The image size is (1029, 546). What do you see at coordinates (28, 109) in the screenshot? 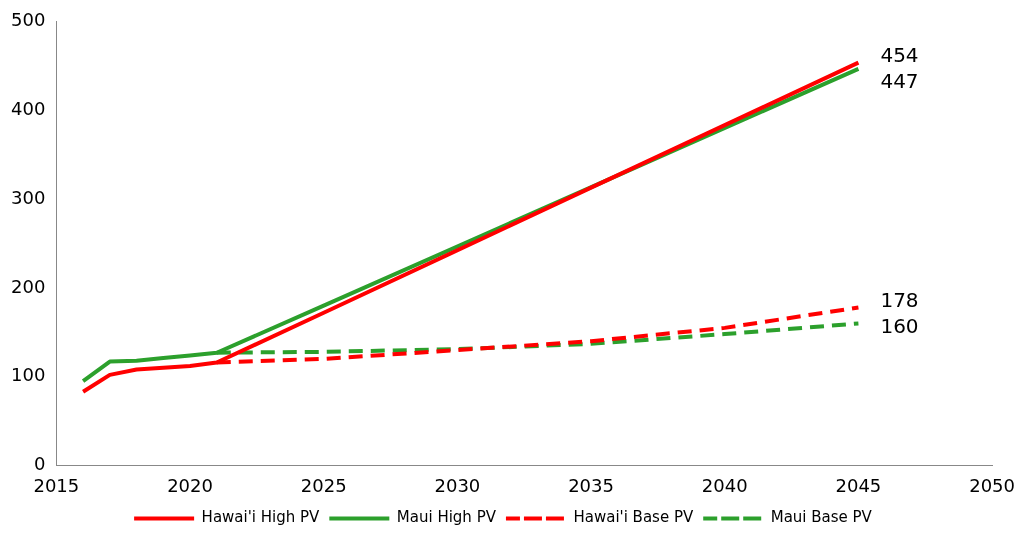
I see `y-tick-label: 400` at bounding box center [28, 109].